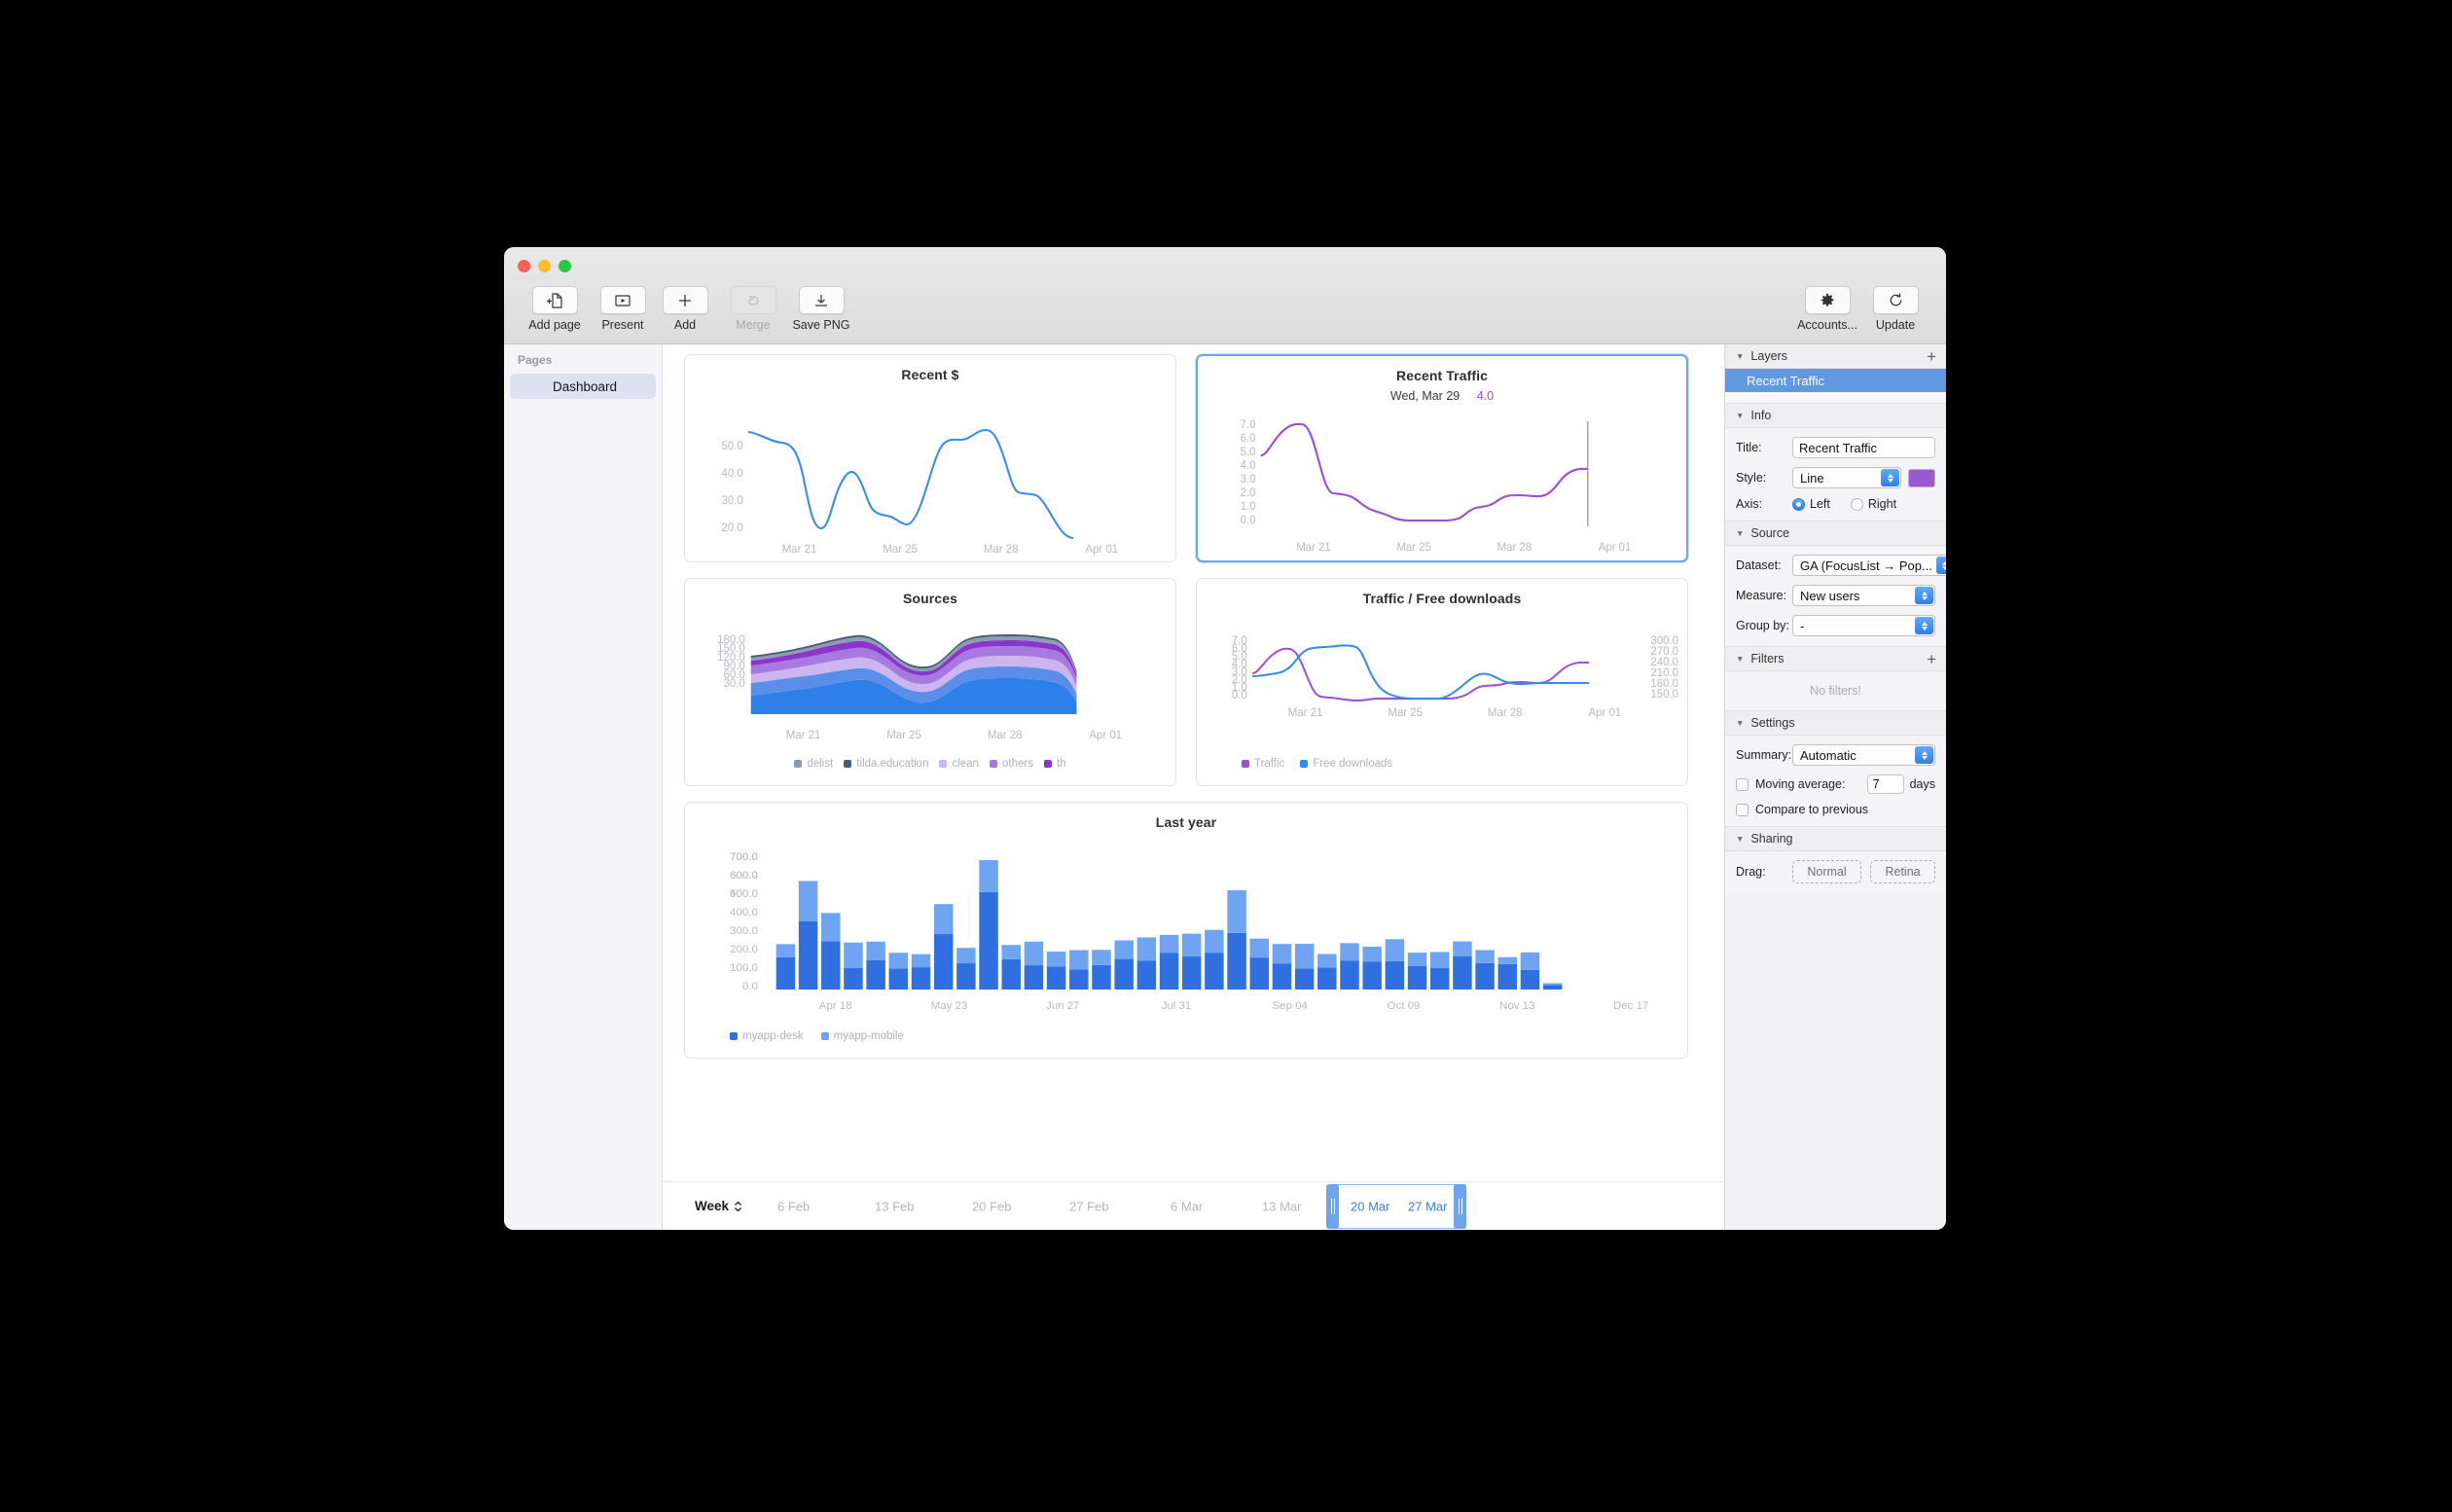 This screenshot has width=2452, height=1512. I want to click on moving-average-checkbox, so click(1742, 784).